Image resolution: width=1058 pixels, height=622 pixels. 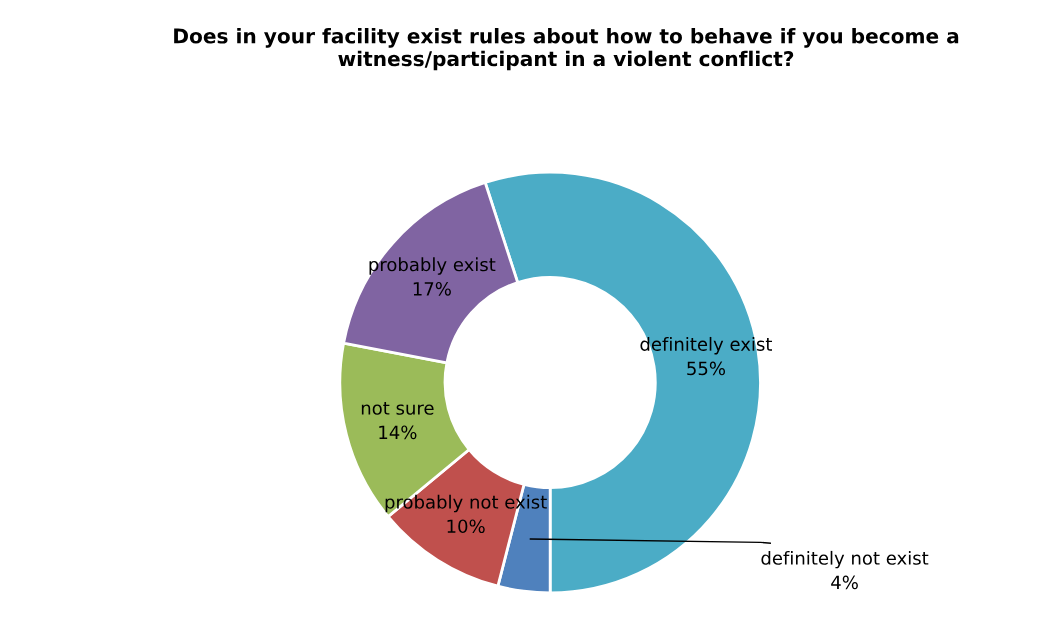 I want to click on data-label: 10%, so click(x=466, y=526).